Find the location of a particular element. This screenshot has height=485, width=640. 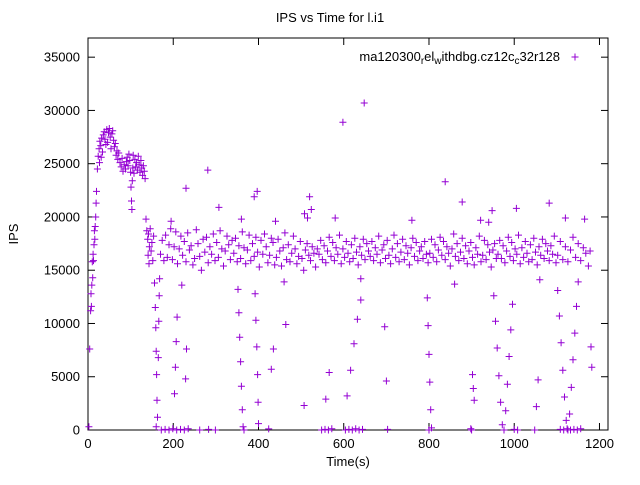

legend-subscript-segment: r is located at coordinates (423, 61).